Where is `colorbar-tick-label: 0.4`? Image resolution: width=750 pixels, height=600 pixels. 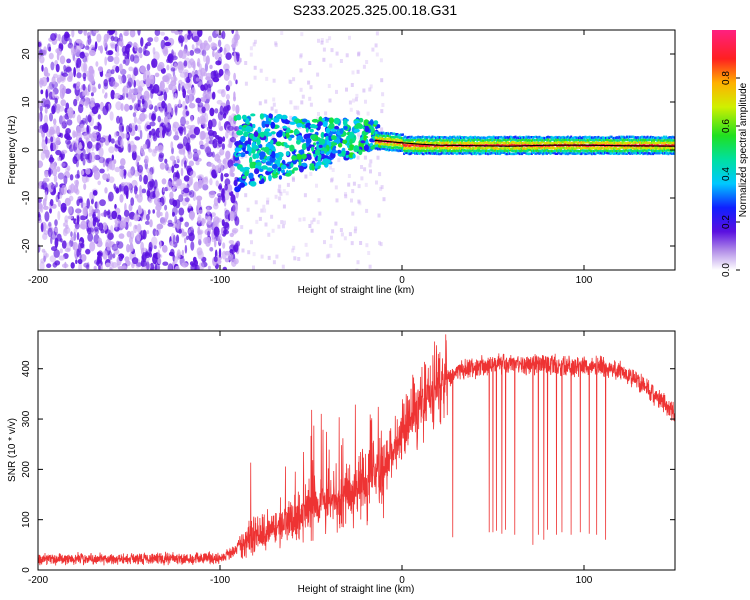 colorbar-tick-label: 0.4 is located at coordinates (726, 174).